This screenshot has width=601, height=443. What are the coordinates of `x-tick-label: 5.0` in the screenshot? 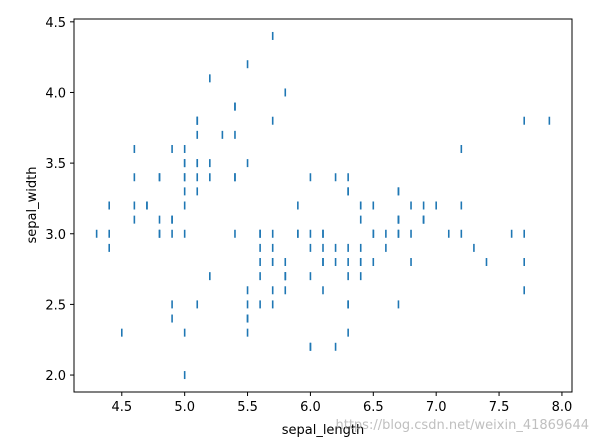 It's located at (184, 407).